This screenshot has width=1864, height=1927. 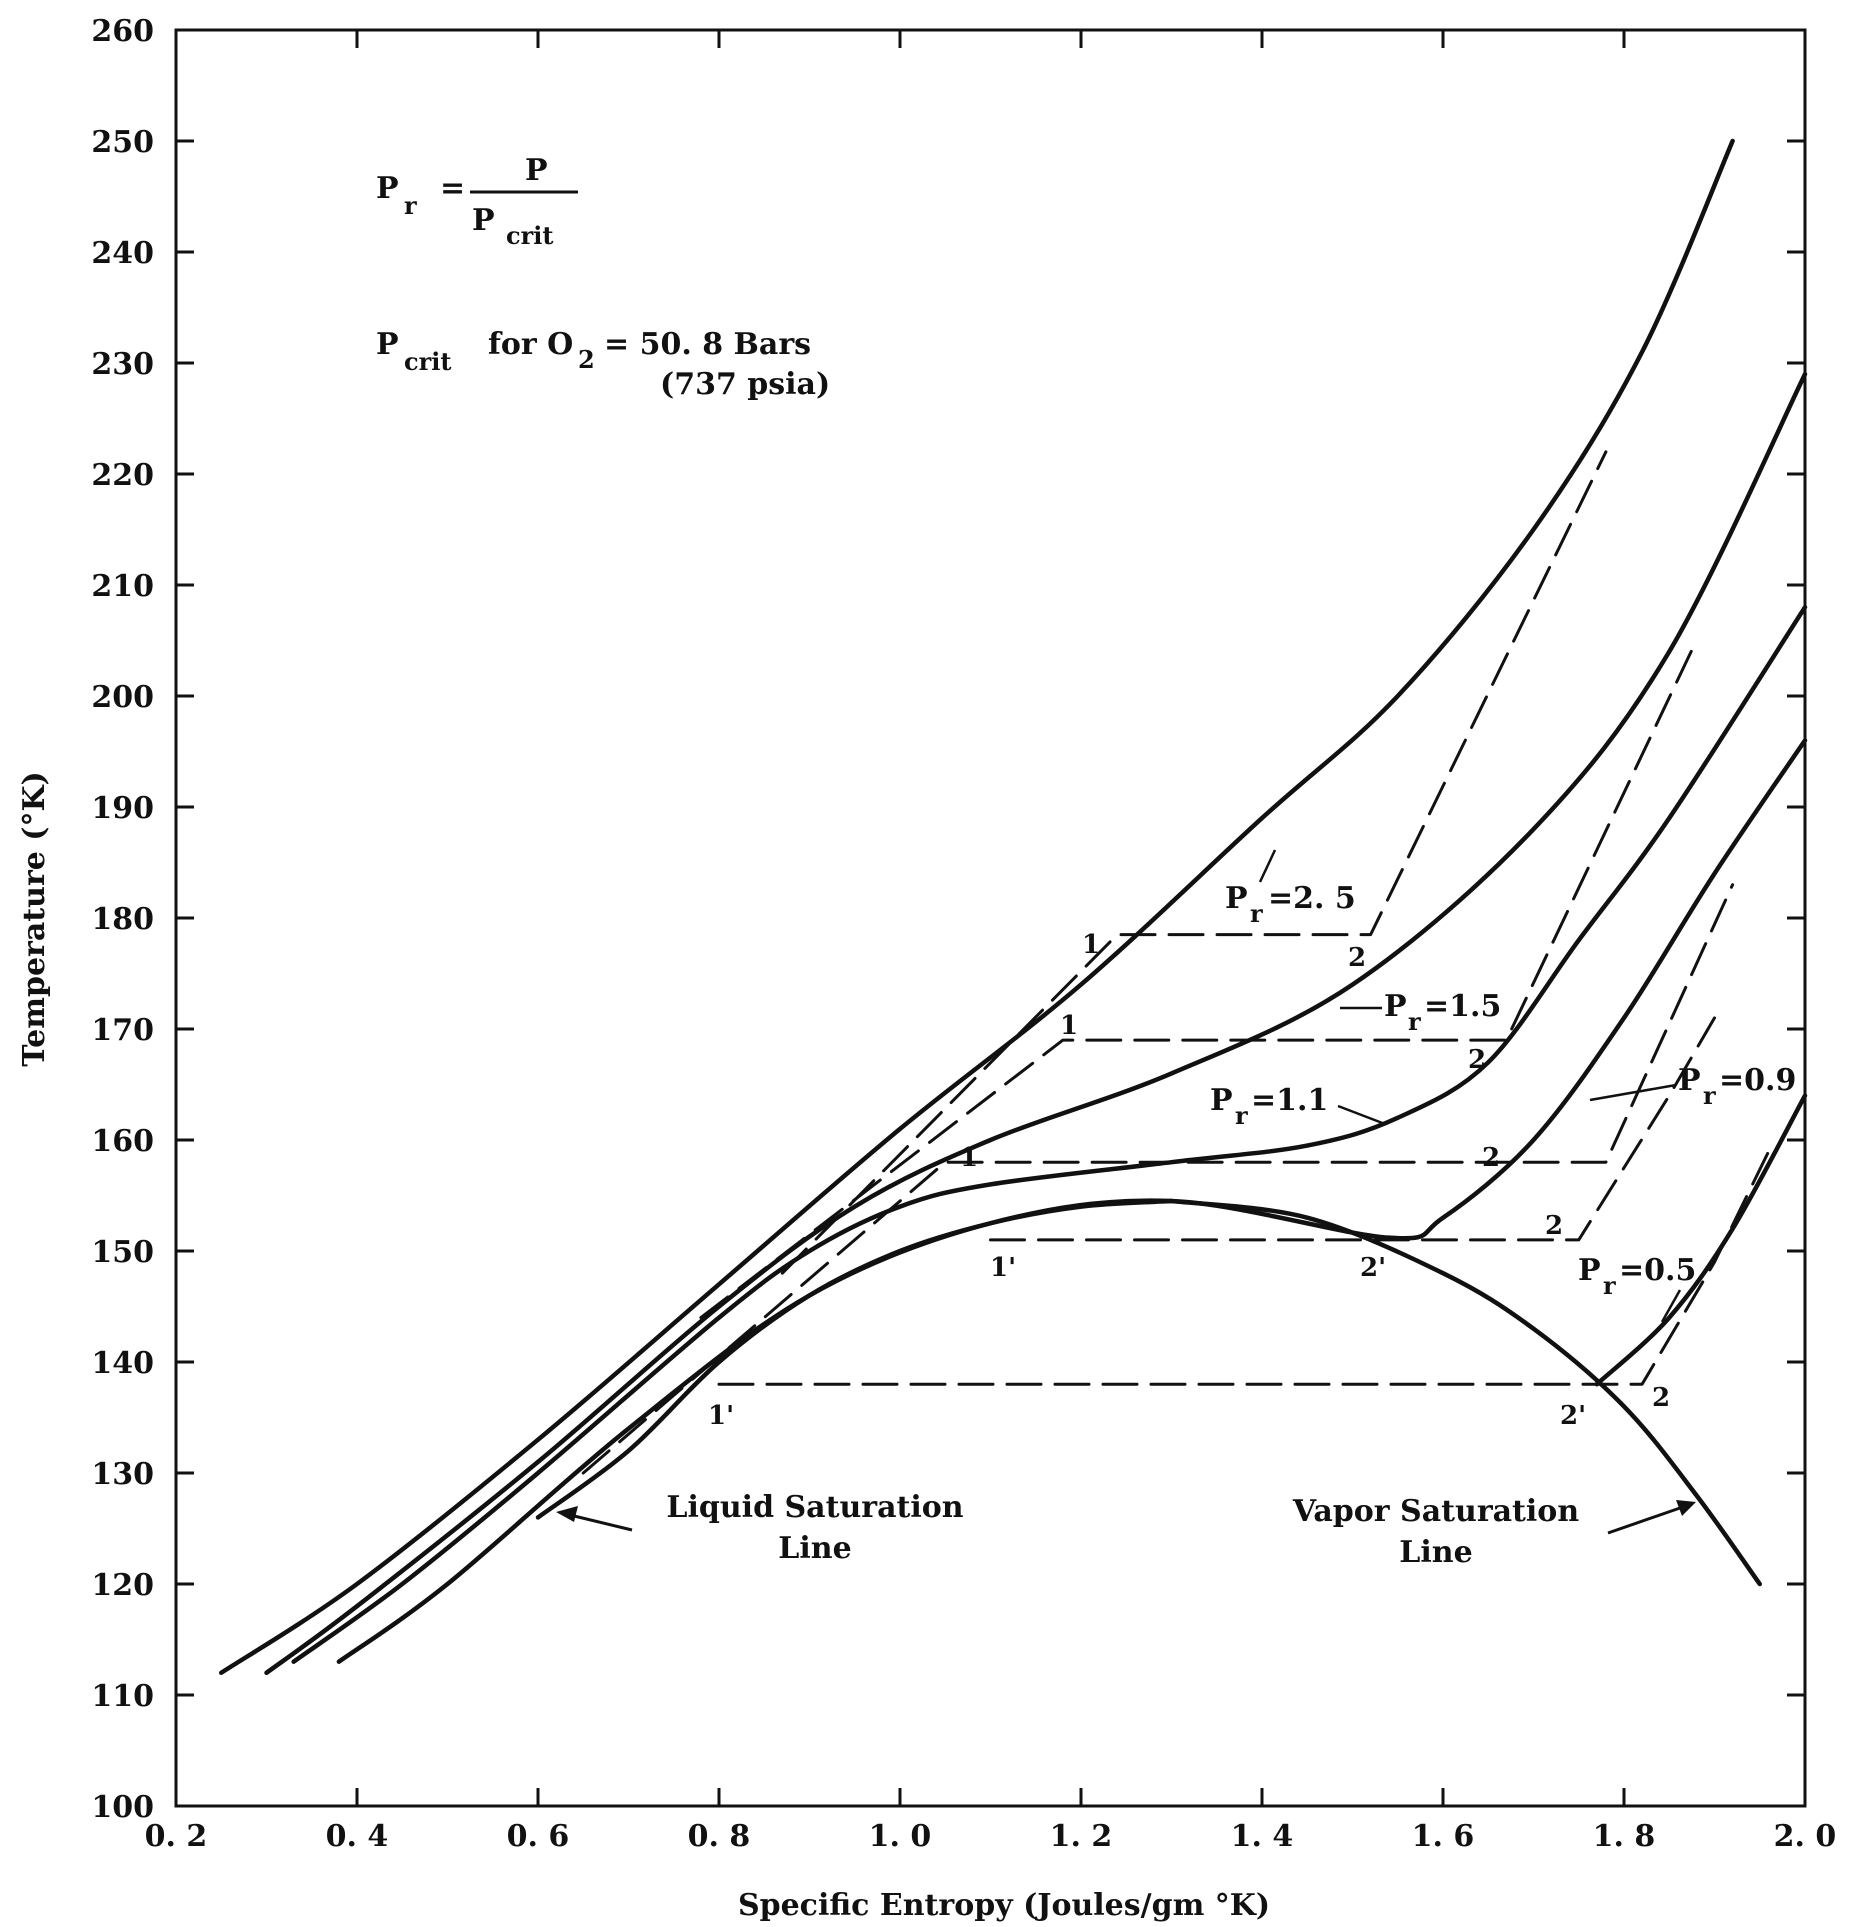 I want to click on x-tick-label: 1. 8, so click(x=1624, y=1836).